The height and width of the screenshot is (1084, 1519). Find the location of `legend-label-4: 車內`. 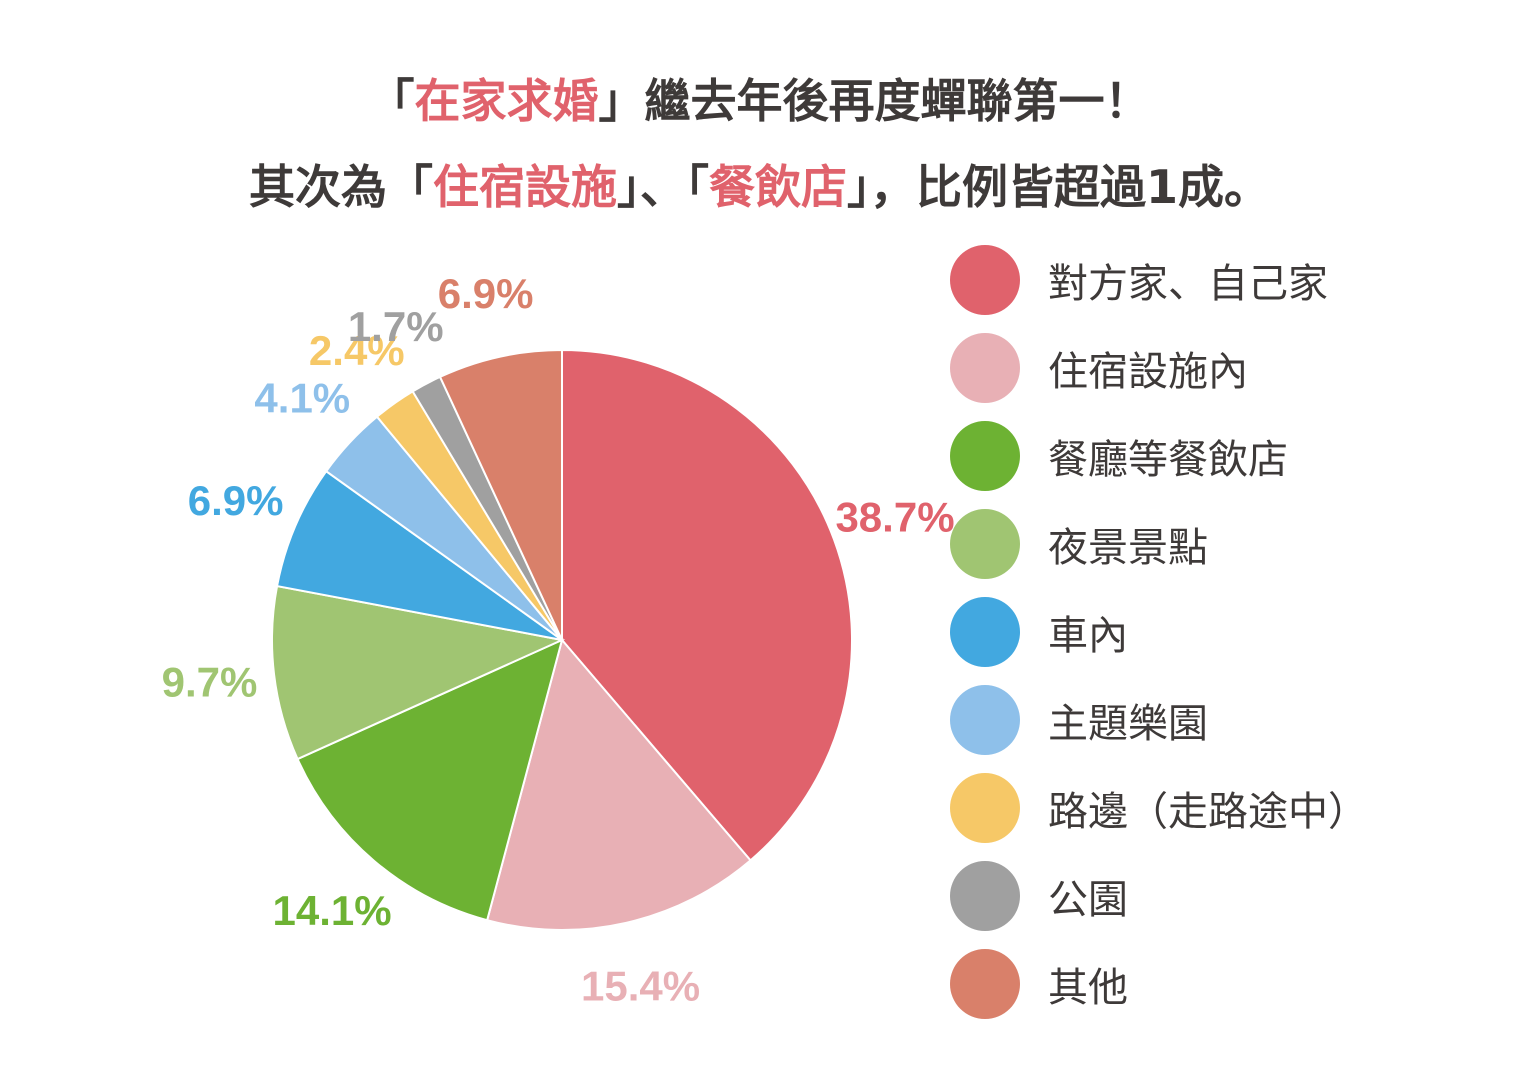

legend-label-4: 車內 is located at coordinates (1088, 636).